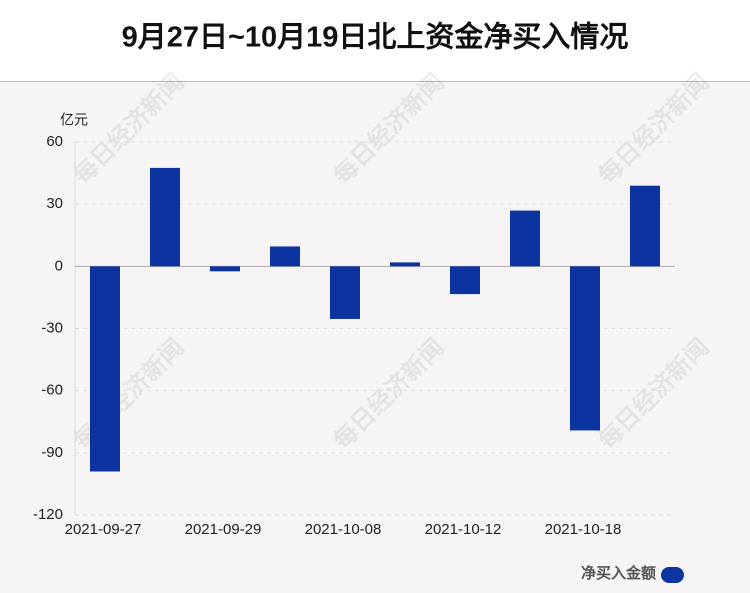  I want to click on y-tick-label: 60, so click(54, 141).